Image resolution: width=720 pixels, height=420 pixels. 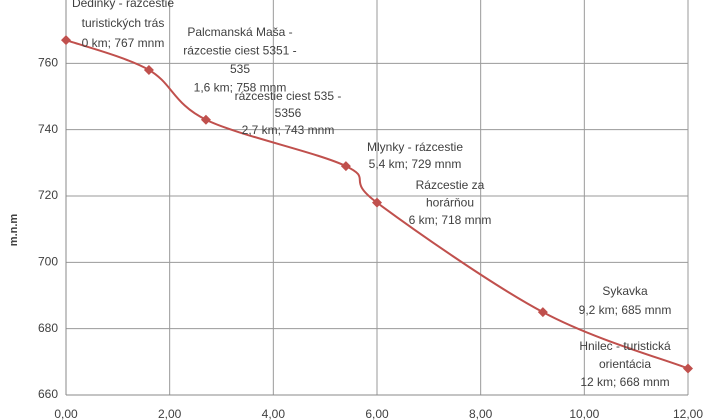 I want to click on point-label: 12 km; 668 mnm, so click(x=624, y=382).